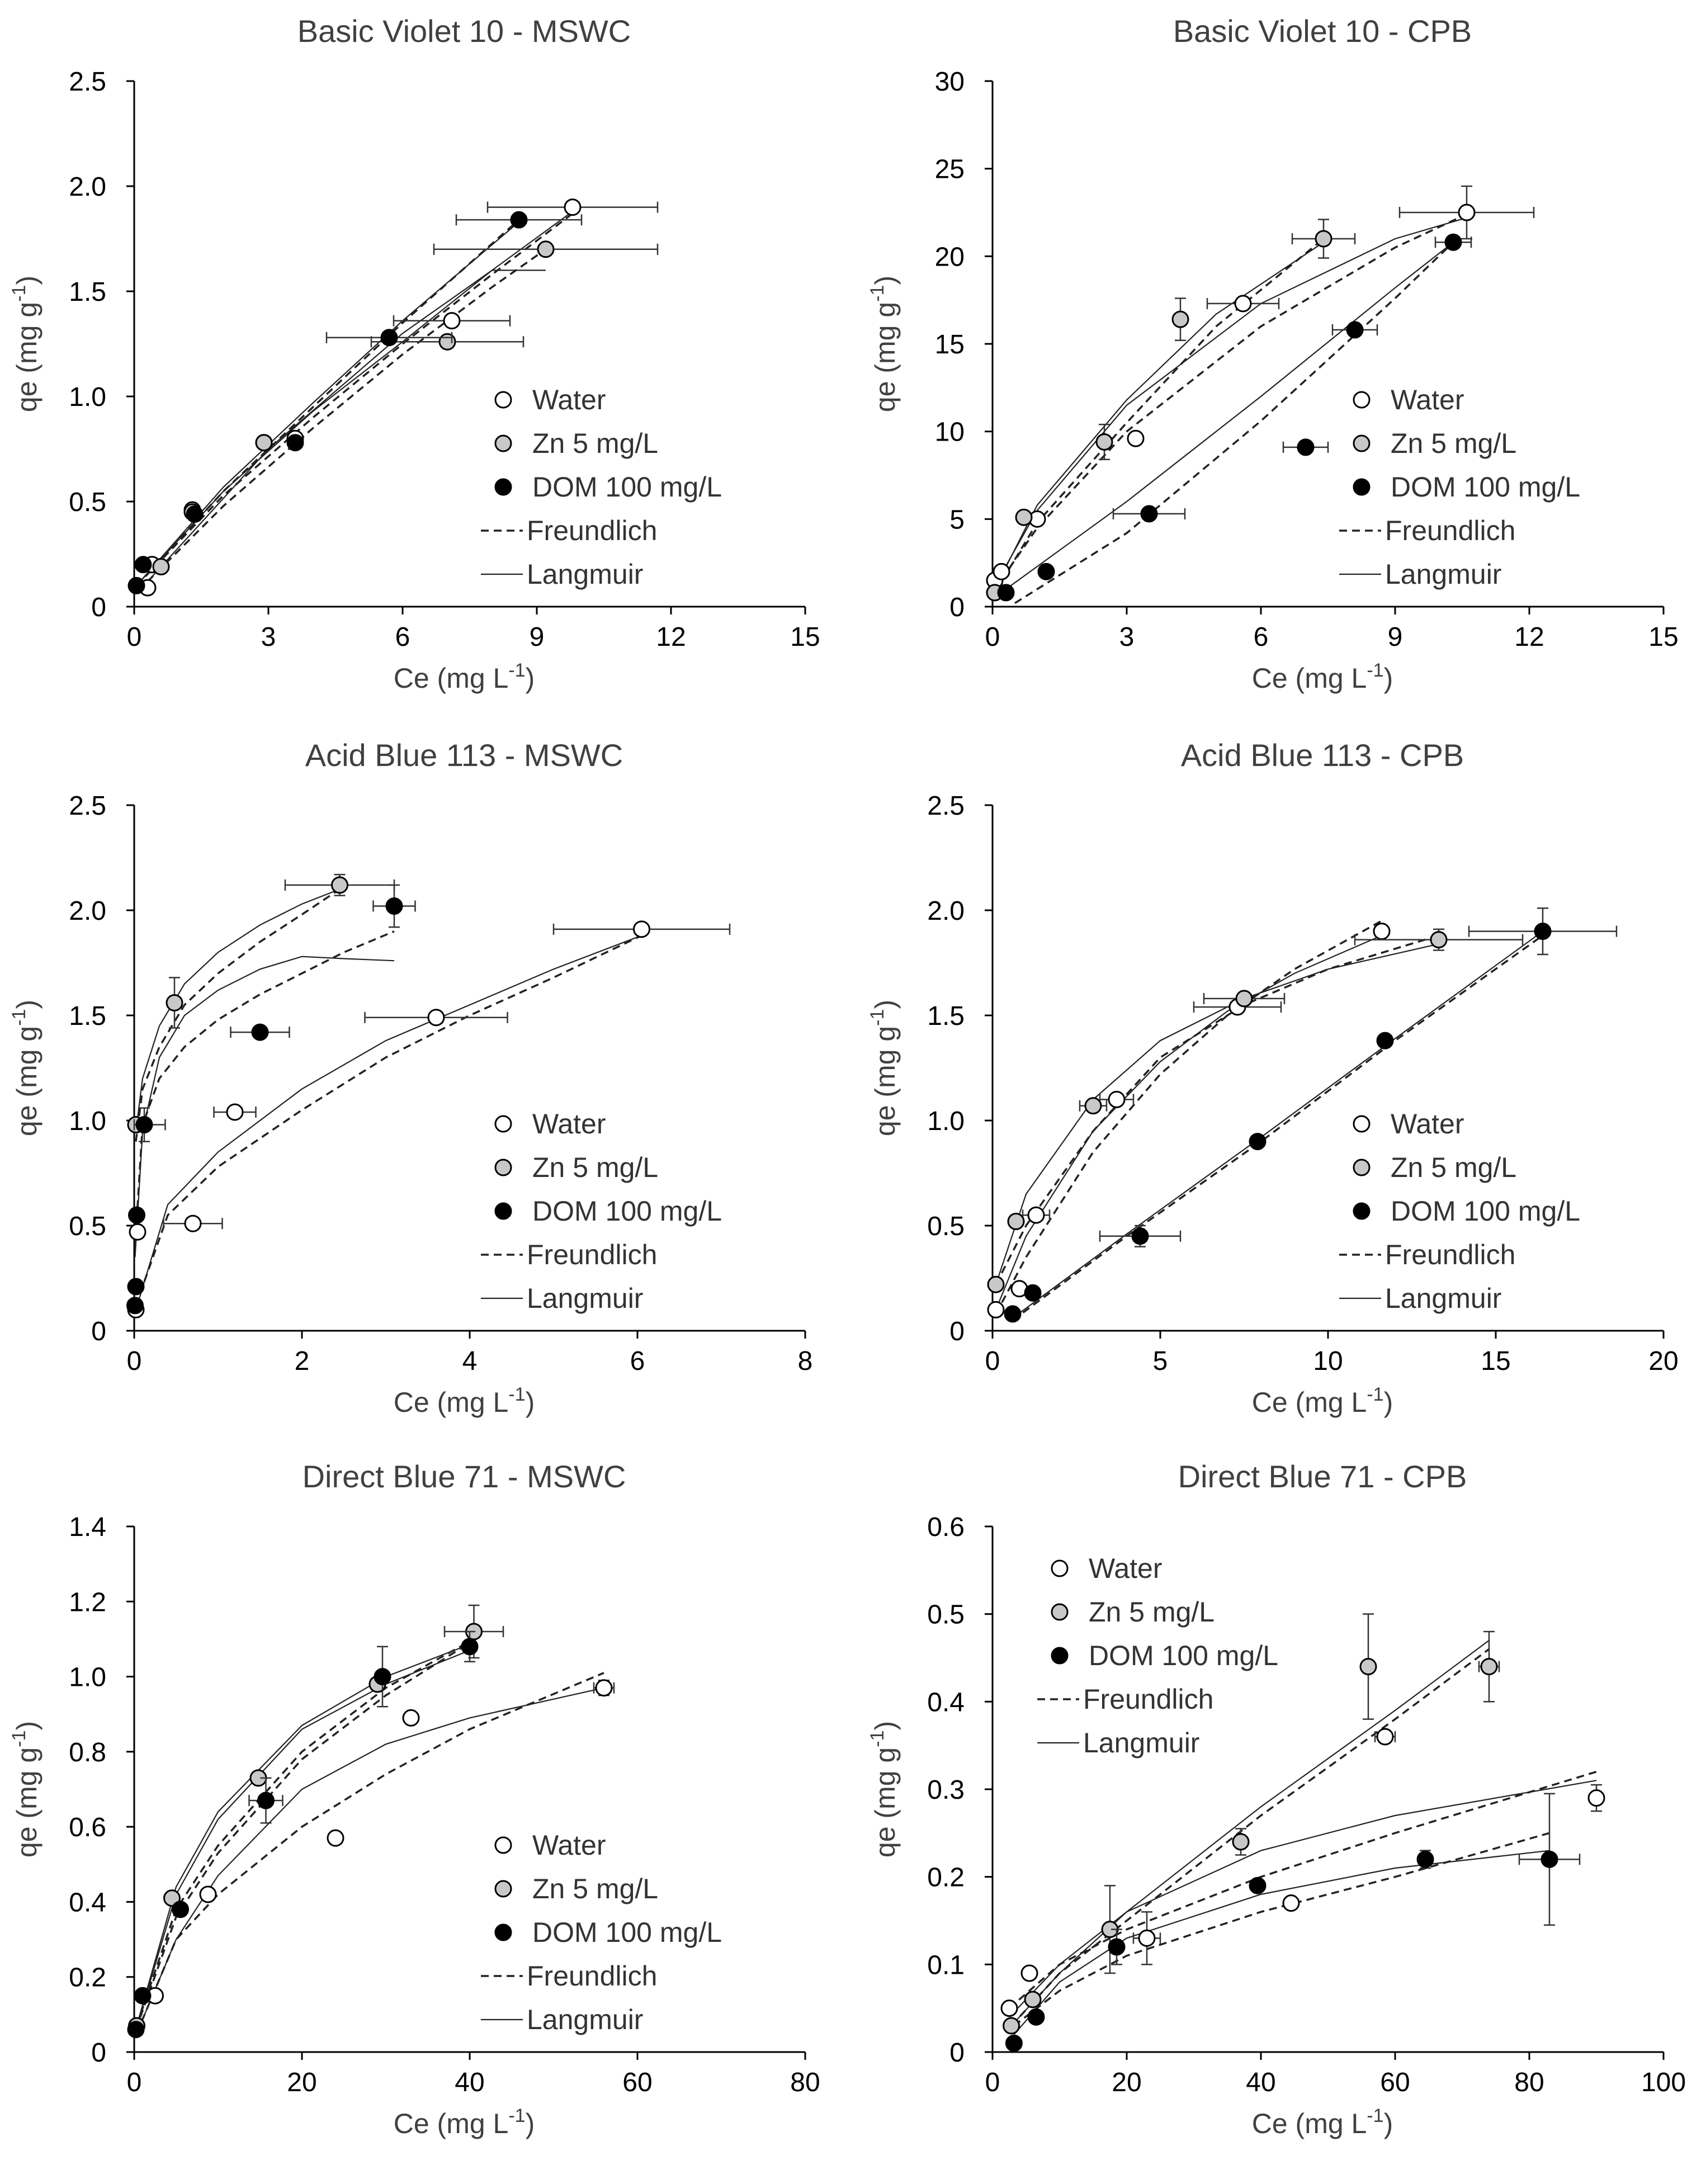  I want to click on x-axis-label-sup: -1, so click(1375, 670).